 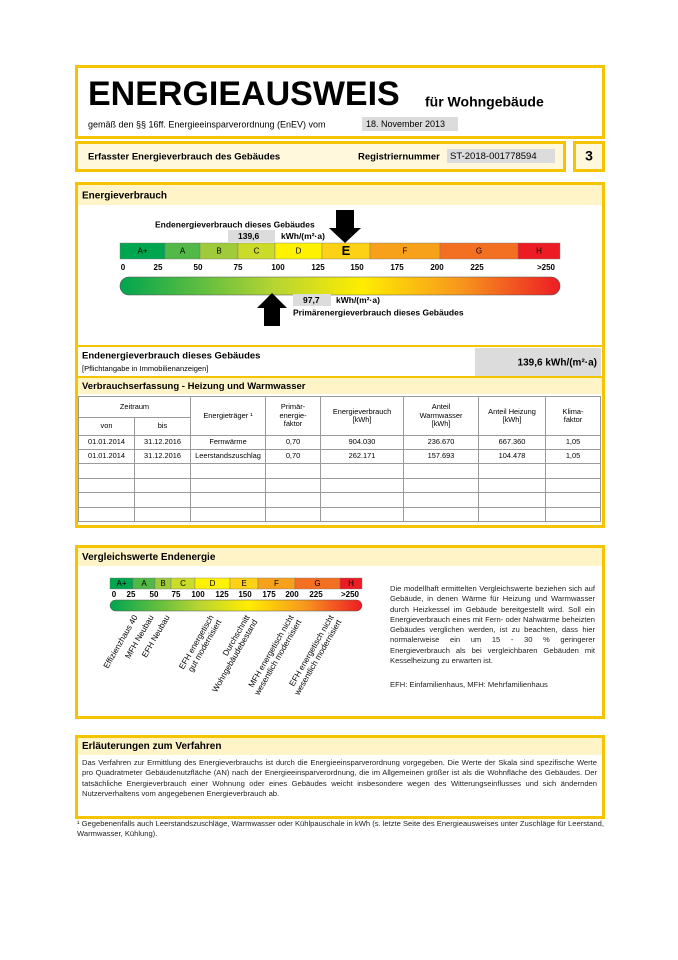 What do you see at coordinates (345, 226) in the screenshot?
I see `arrow-down` at bounding box center [345, 226].